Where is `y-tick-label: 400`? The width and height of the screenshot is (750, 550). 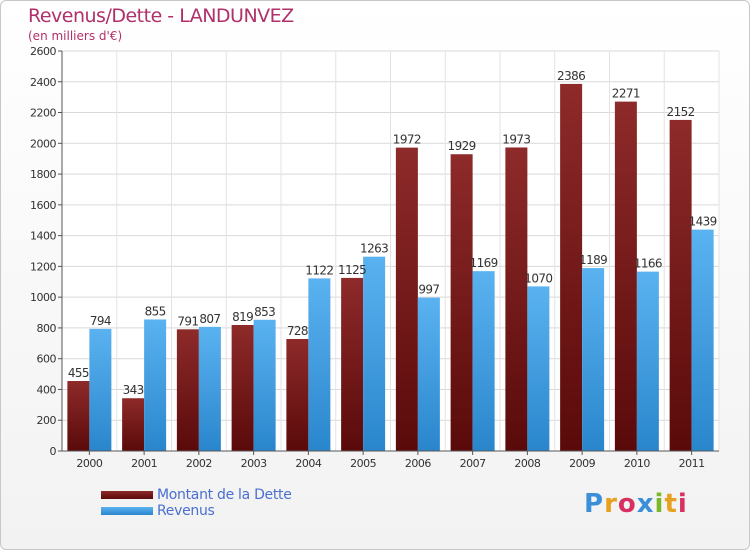
y-tick-label: 400 is located at coordinates (47, 389).